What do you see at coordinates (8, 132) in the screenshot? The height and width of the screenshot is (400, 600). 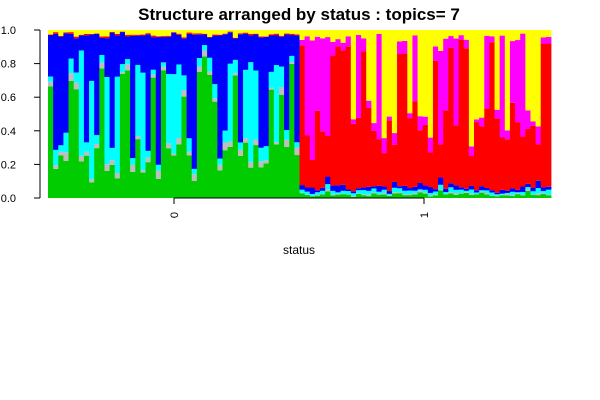 I see `y-tick-label: 0.4` at bounding box center [8, 132].